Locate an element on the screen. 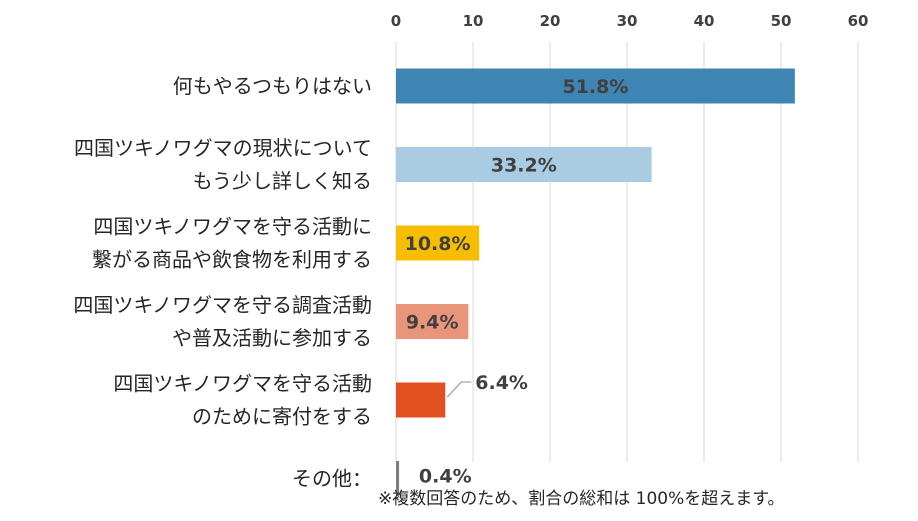  data-label-2: 33.2% is located at coordinates (524, 166).